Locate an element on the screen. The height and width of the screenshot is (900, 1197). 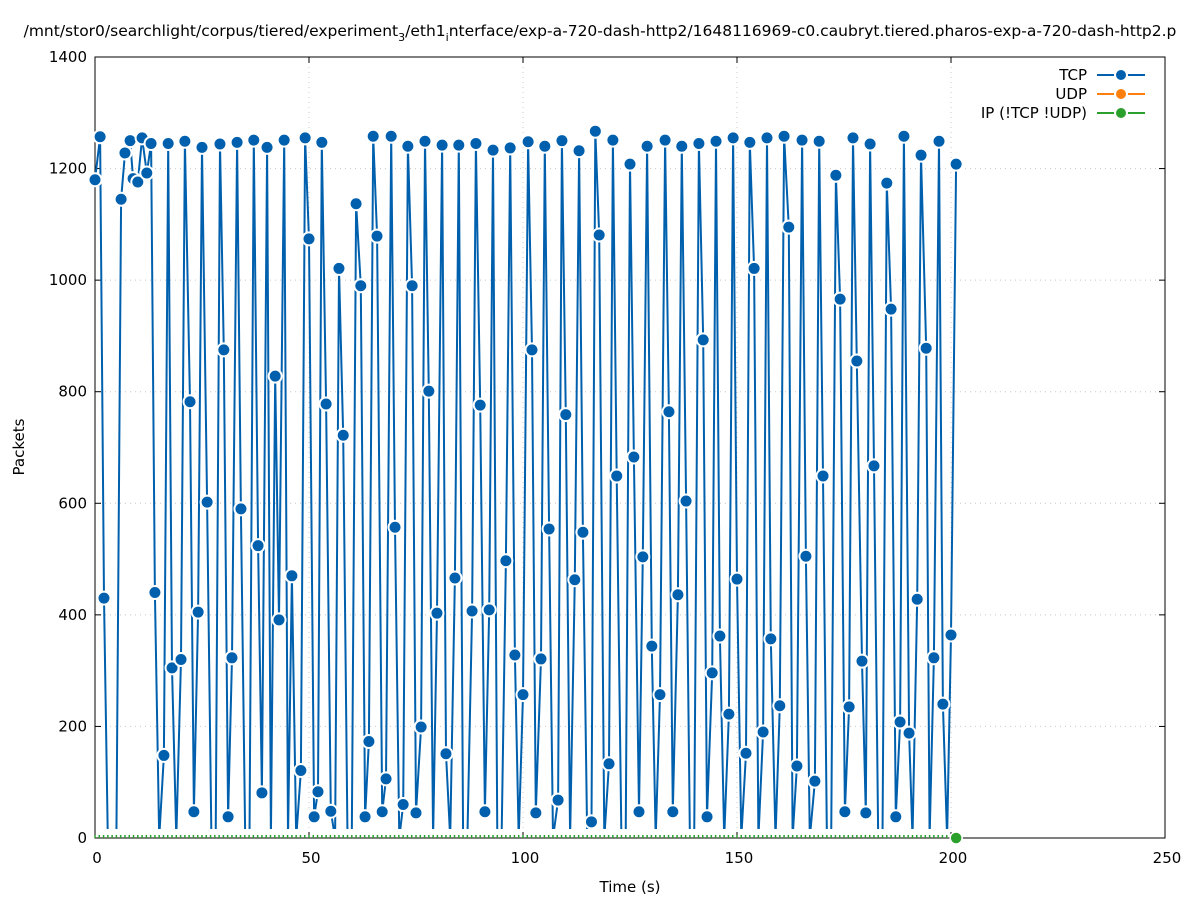
legend-item: IP (!TCP !UDP) is located at coordinates (1063, 113).